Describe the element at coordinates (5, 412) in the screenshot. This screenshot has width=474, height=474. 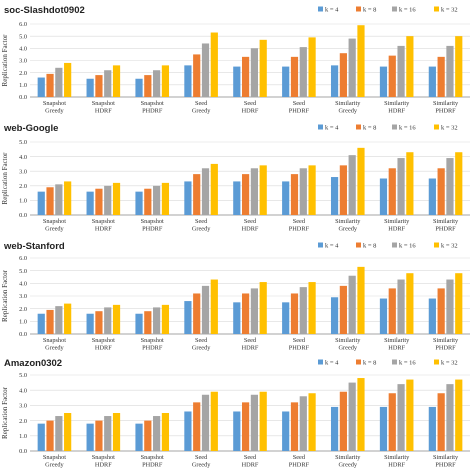
I see `y-axis-label: Replication Factor` at that location.